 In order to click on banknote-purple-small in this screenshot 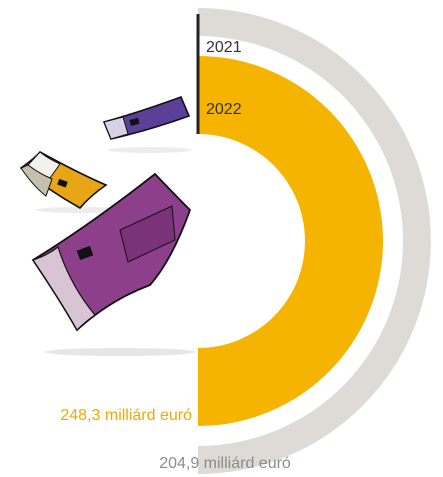, I will do `click(146, 117)`.